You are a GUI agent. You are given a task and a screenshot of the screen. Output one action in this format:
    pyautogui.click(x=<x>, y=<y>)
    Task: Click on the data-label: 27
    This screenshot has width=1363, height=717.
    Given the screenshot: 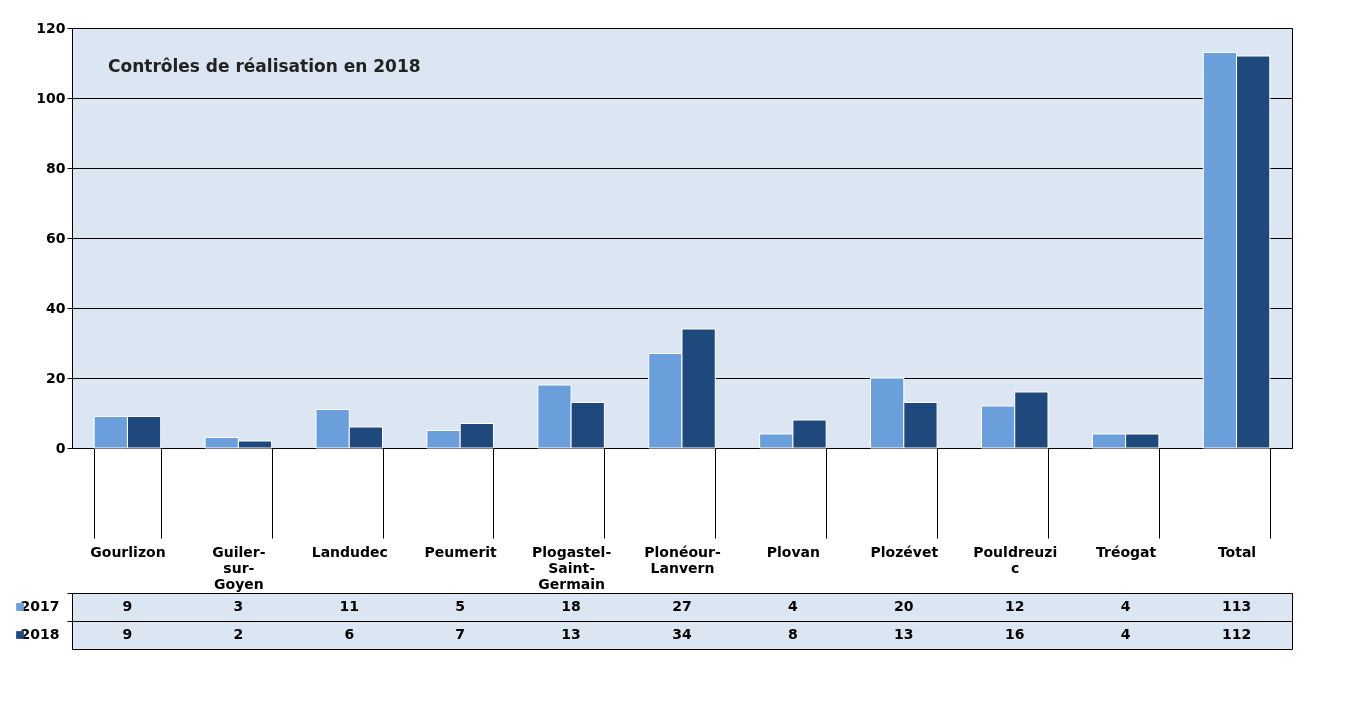 What is the action you would take?
    pyautogui.click(x=682, y=606)
    